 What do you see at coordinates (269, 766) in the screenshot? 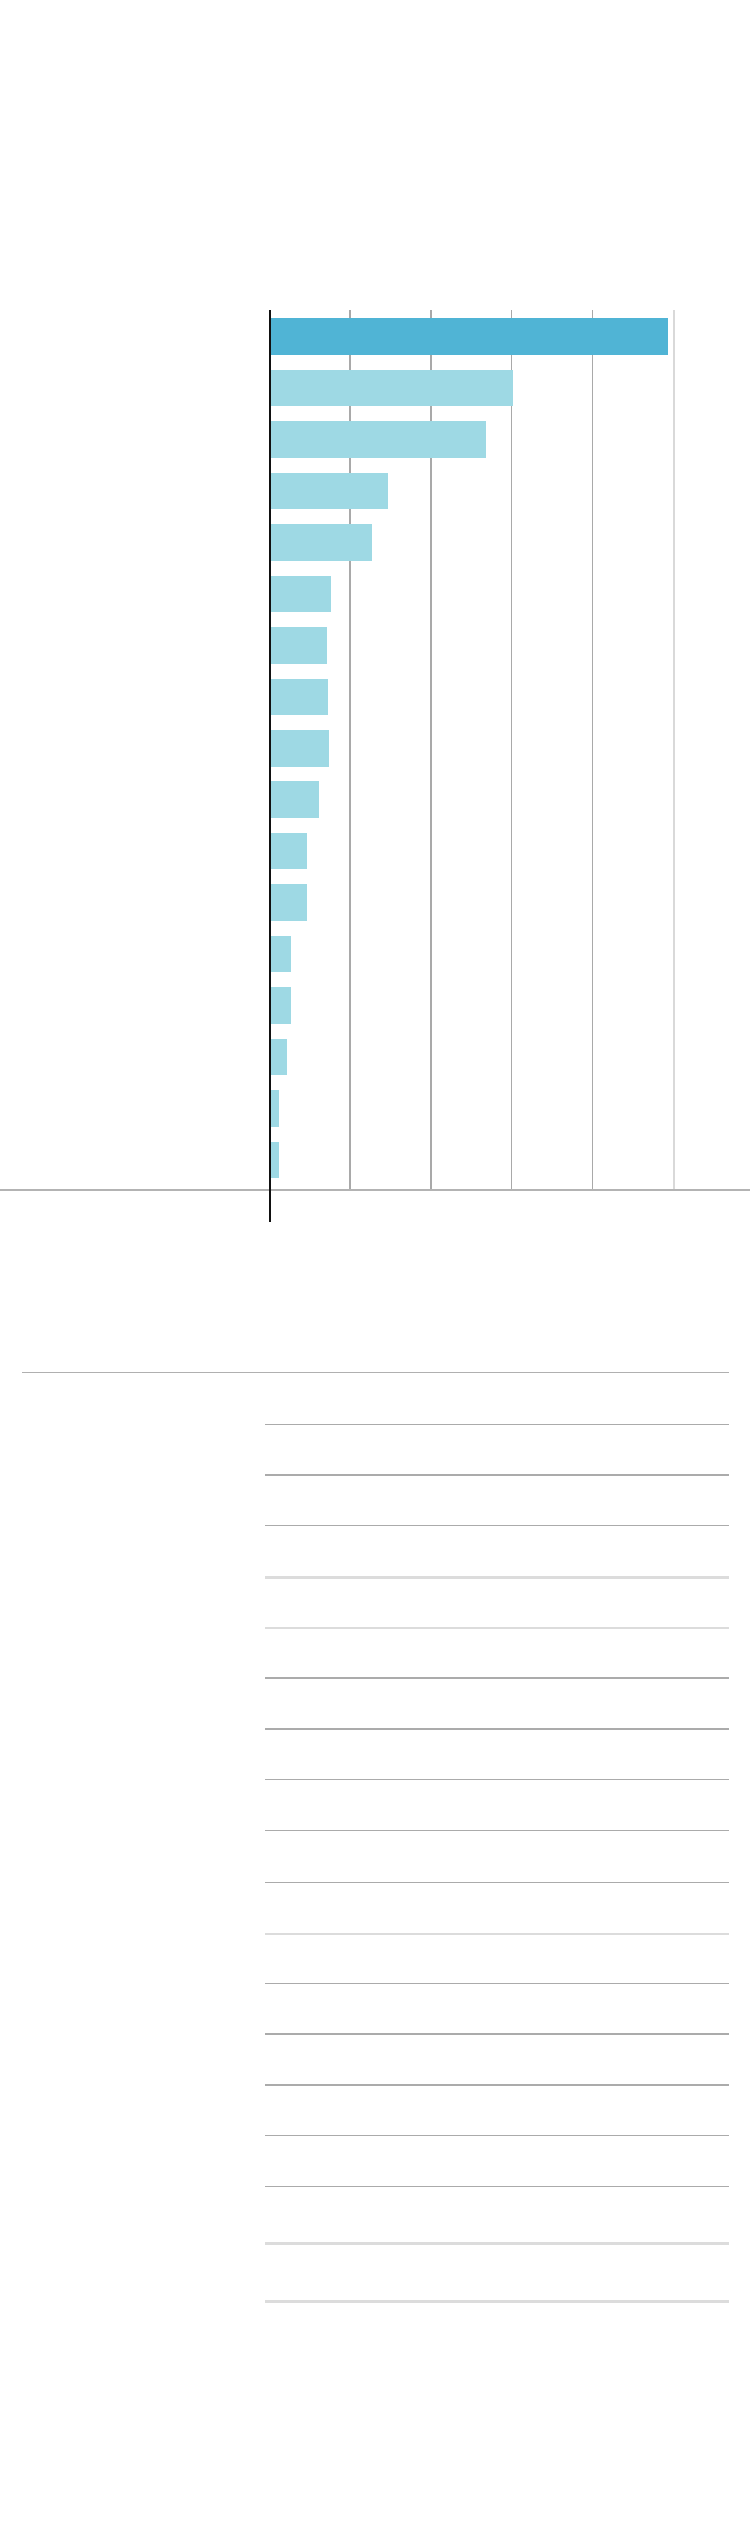
I see `y-axis-line` at bounding box center [269, 766].